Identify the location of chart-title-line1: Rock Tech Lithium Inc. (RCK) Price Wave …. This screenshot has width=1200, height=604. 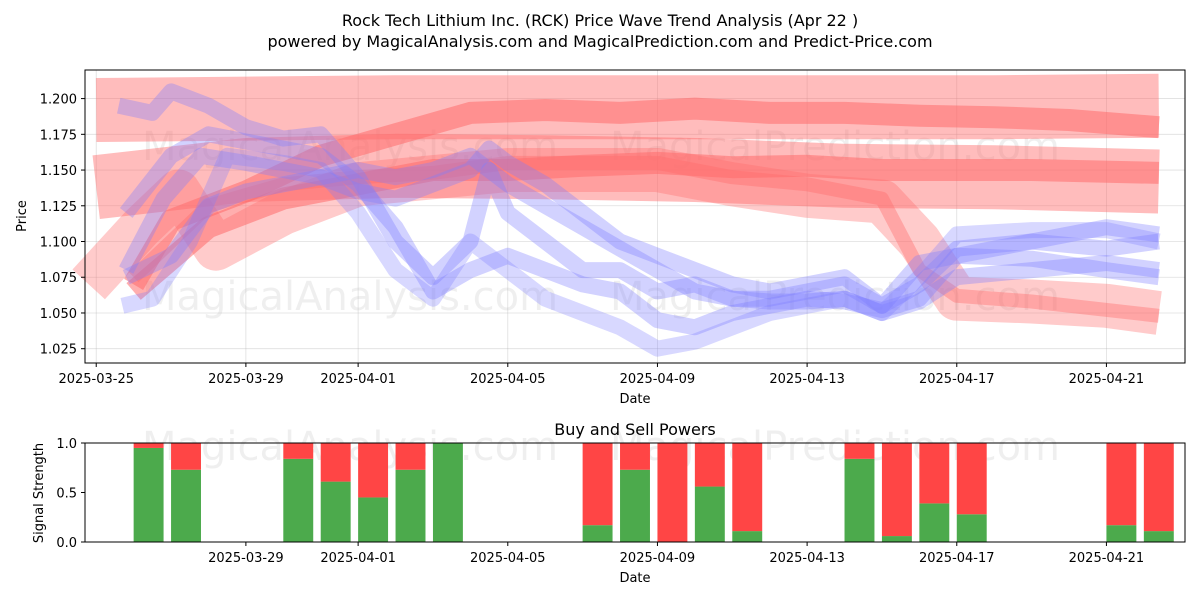
(600, 20).